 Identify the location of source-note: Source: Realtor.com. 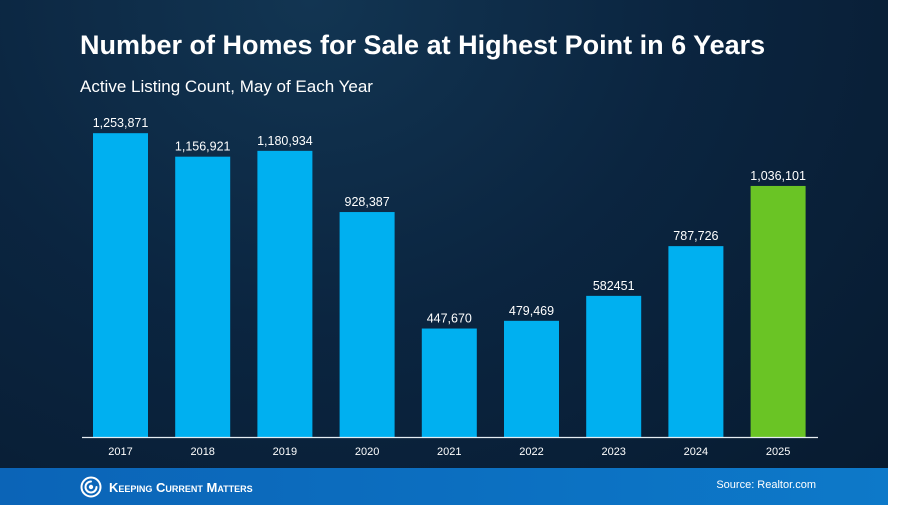
(766, 485).